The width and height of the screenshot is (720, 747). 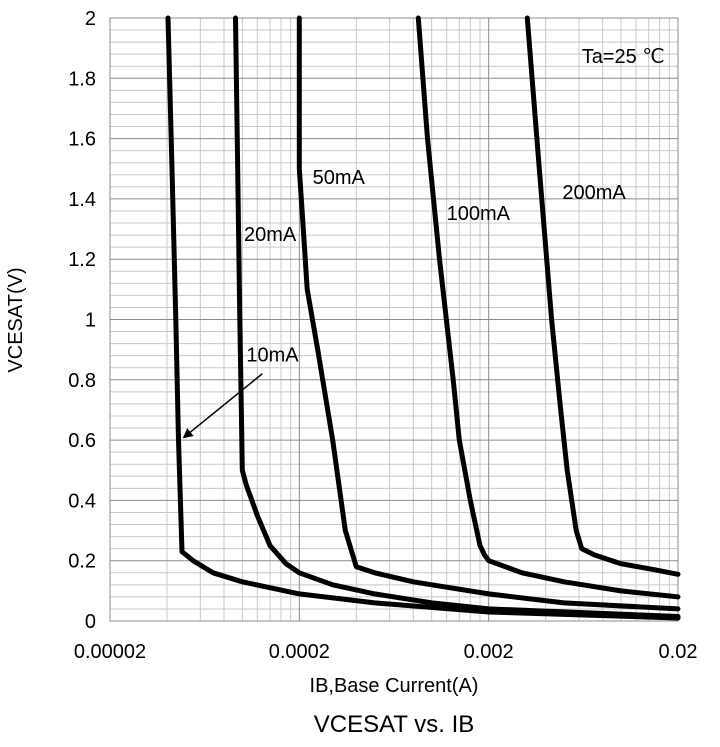 I want to click on annotation-label: 10mA, so click(x=272, y=356).